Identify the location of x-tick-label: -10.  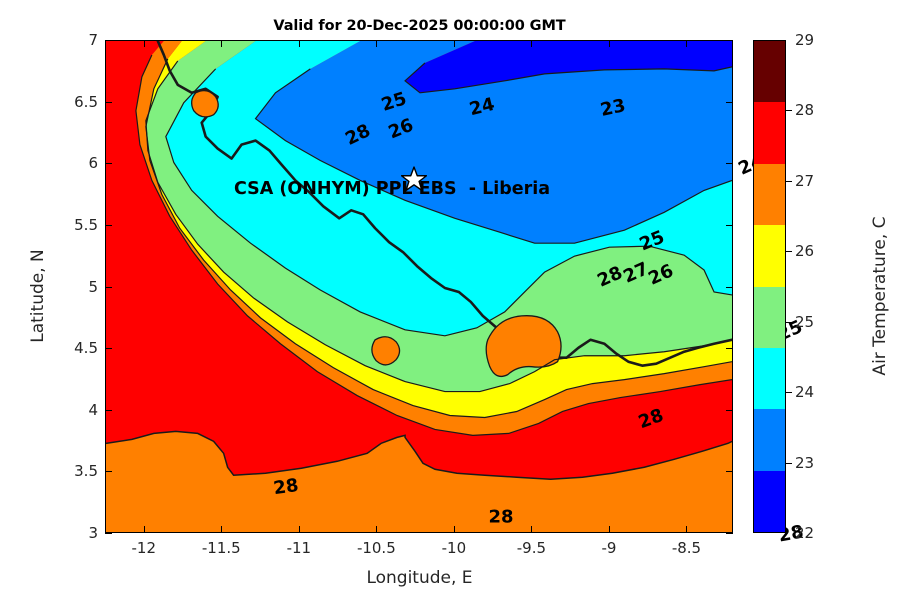
(454, 548).